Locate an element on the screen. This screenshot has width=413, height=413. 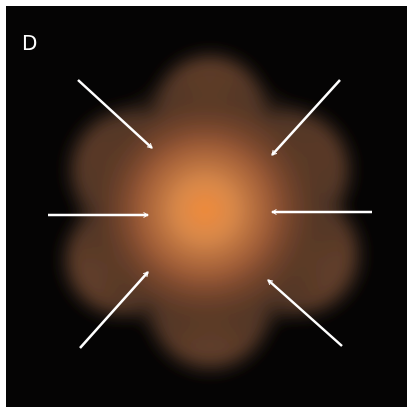
panel-label: D is located at coordinates (29, 43).